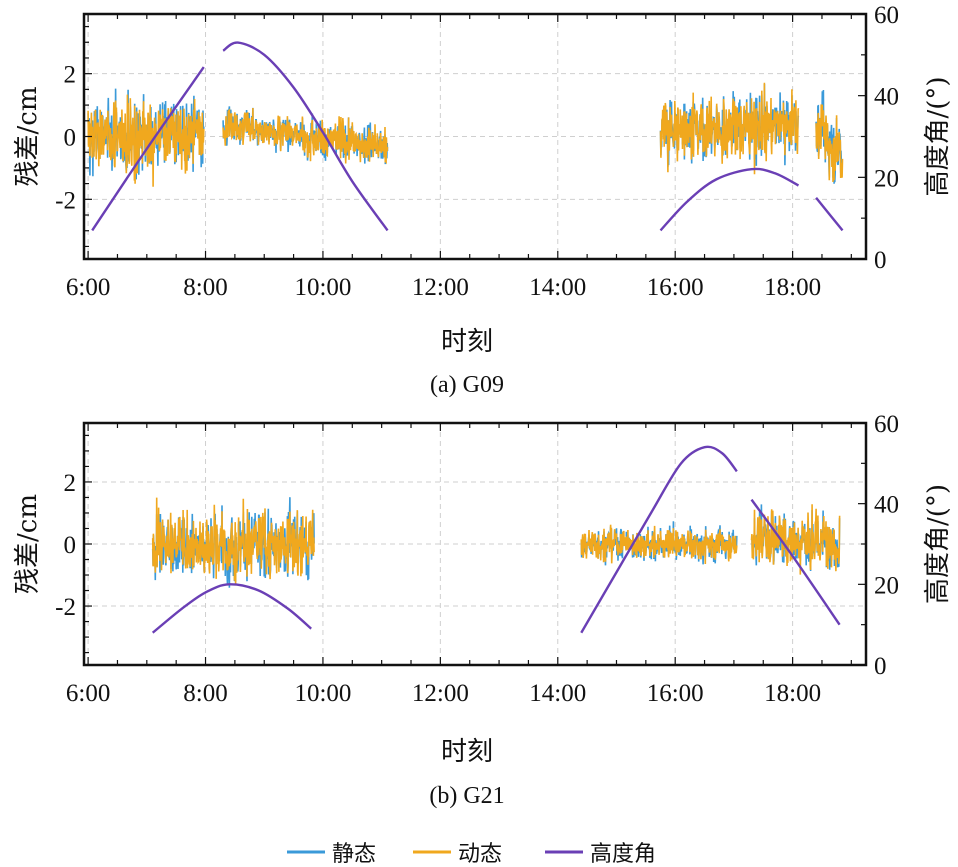 The height and width of the screenshot is (867, 958). What do you see at coordinates (480, 854) in the screenshot?
I see `legend-label: 动态` at bounding box center [480, 854].